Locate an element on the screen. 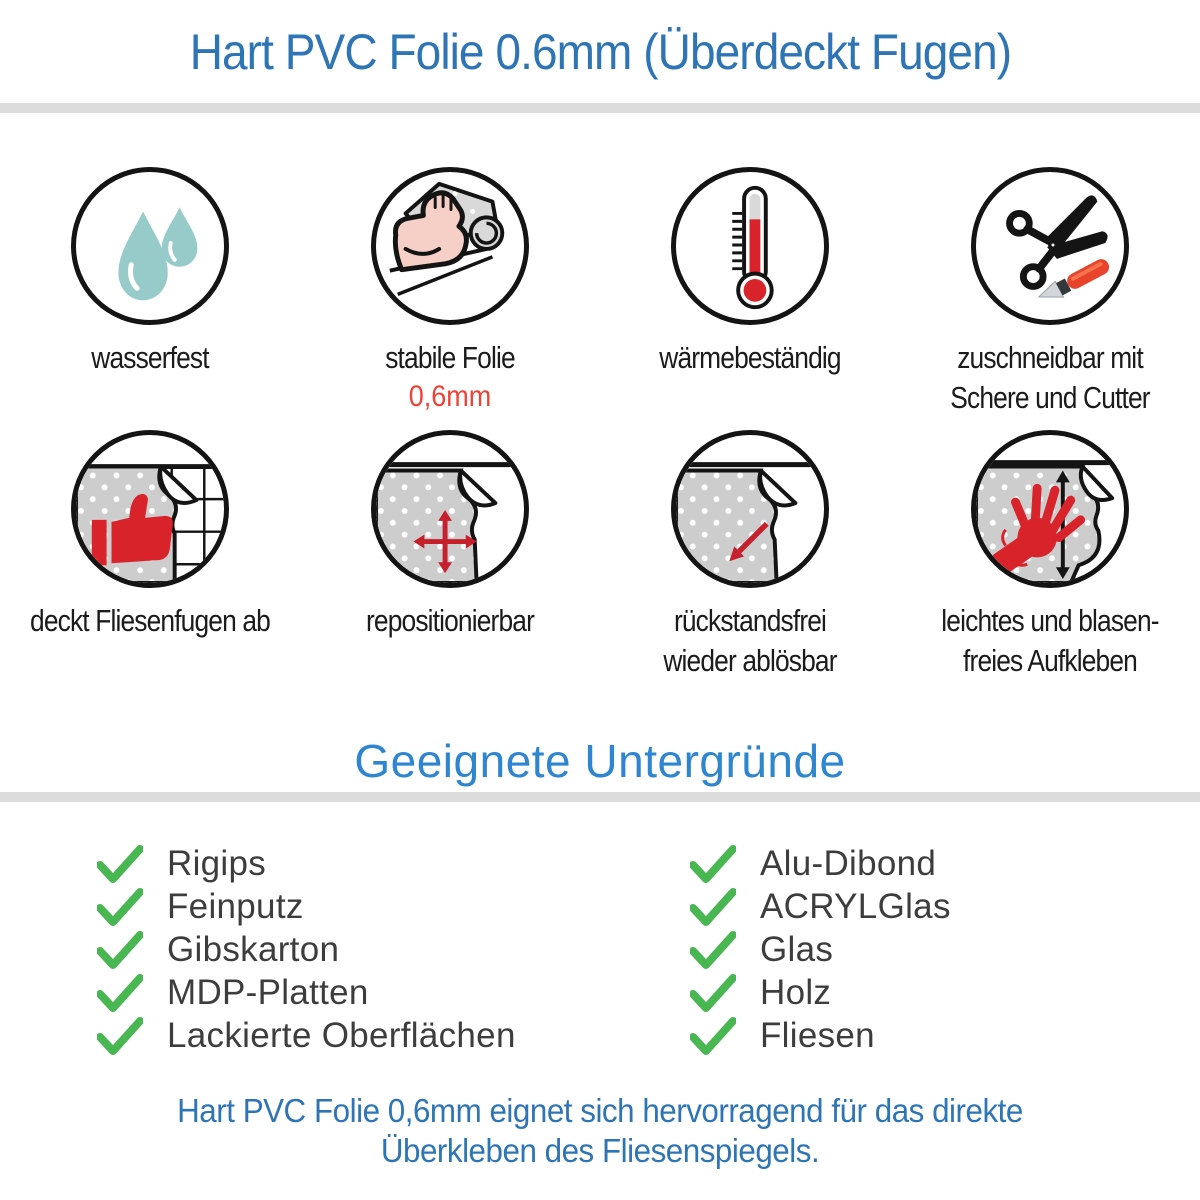  list-item: Lackierte Oberflächen is located at coordinates (393, 1035).